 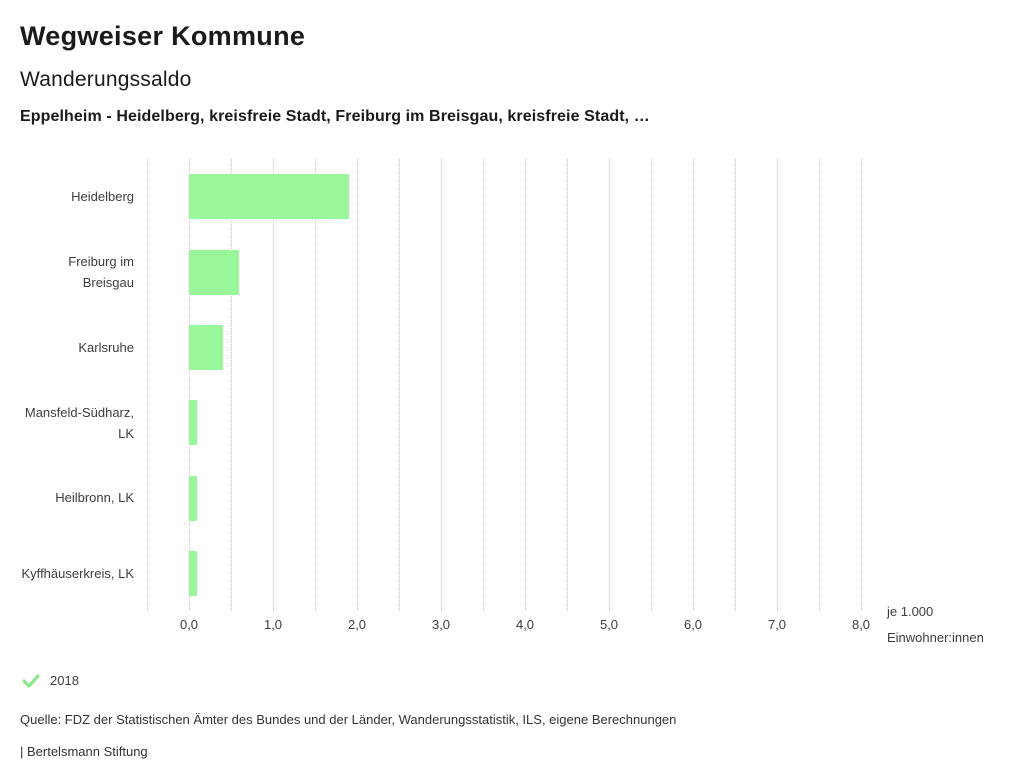 What do you see at coordinates (106, 347) in the screenshot?
I see `category-label: Karlsruhe` at bounding box center [106, 347].